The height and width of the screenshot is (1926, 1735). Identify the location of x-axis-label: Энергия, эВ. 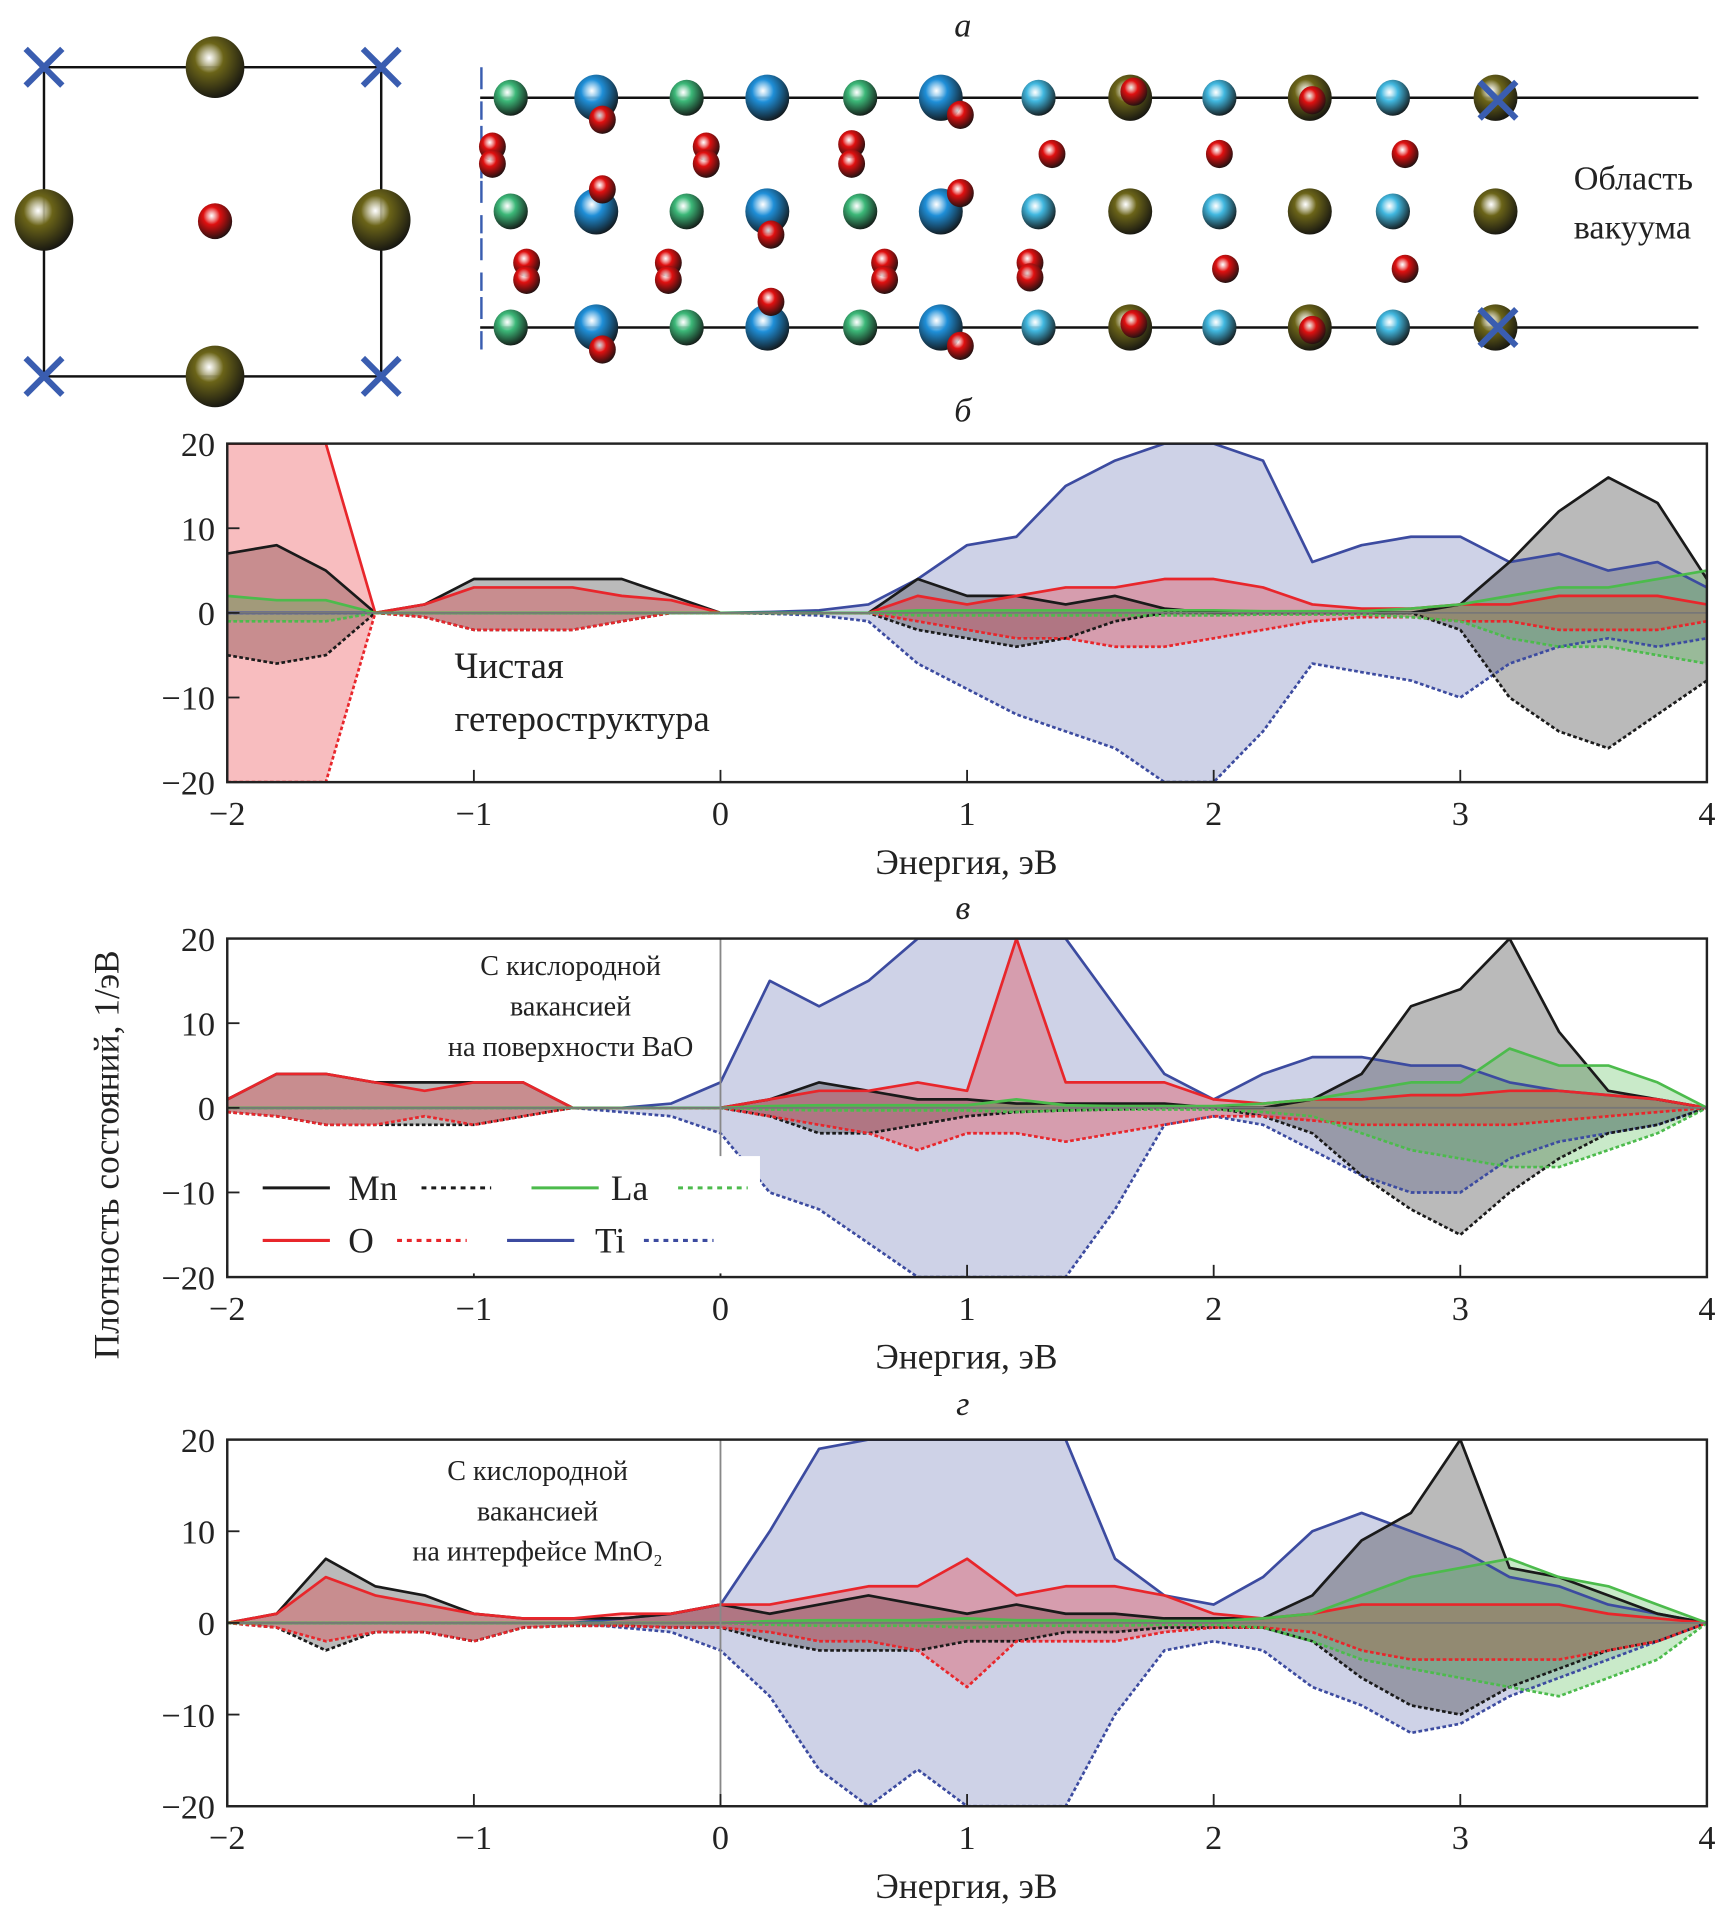
(966, 1357).